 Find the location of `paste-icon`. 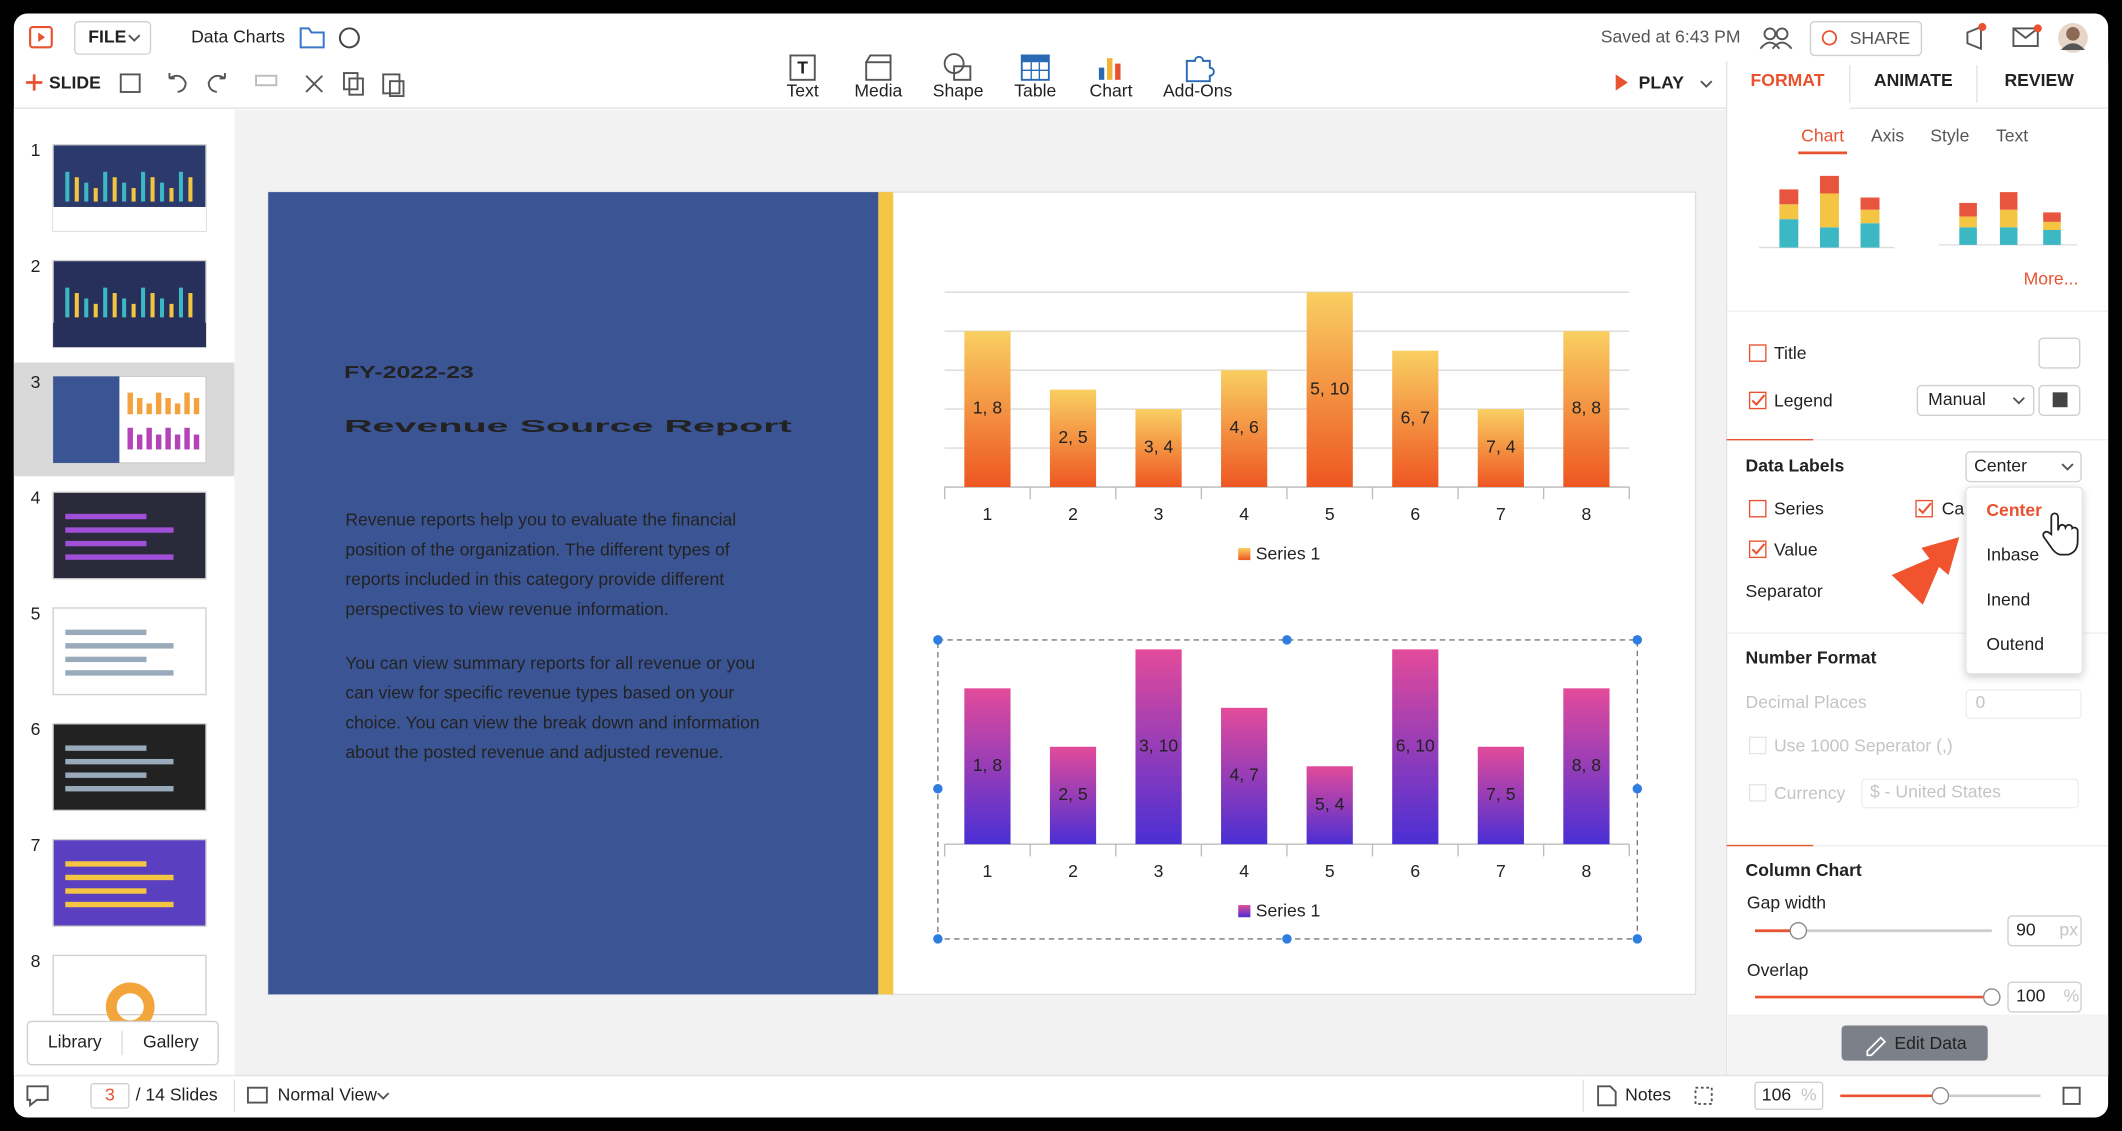

paste-icon is located at coordinates (393, 85).